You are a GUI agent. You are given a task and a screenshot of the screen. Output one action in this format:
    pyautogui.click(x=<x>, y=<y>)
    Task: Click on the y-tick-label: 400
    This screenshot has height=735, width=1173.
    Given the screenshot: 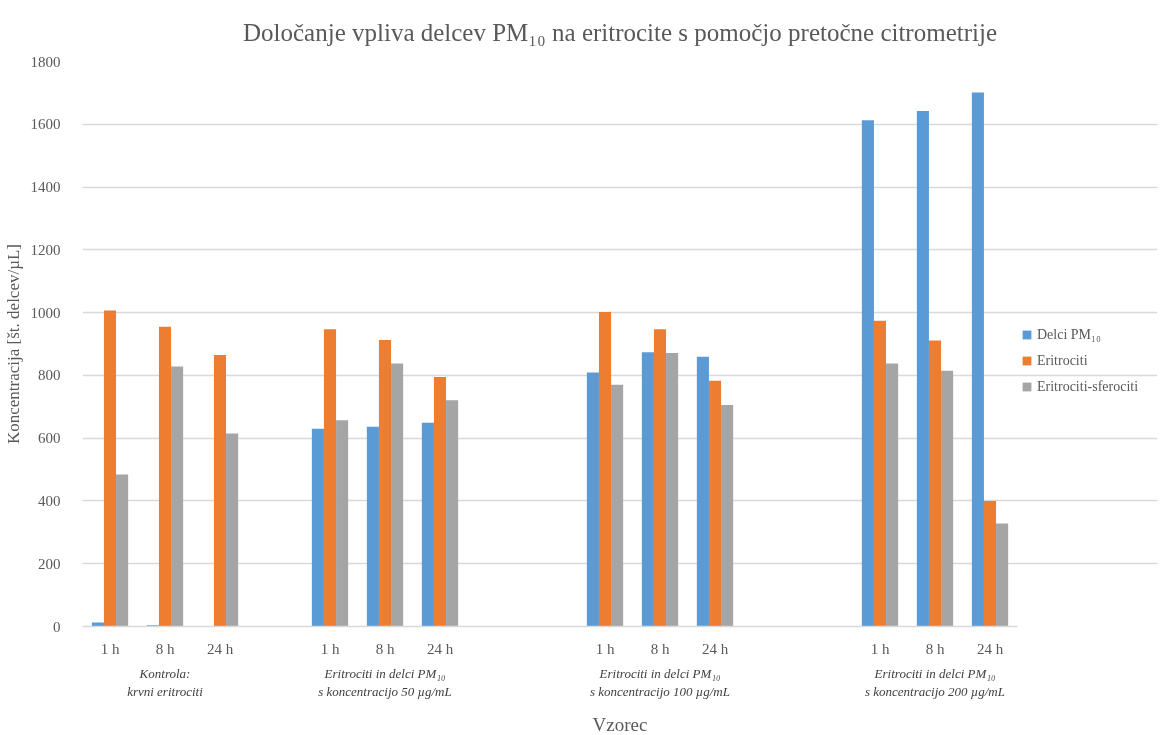 What is the action you would take?
    pyautogui.click(x=49, y=500)
    